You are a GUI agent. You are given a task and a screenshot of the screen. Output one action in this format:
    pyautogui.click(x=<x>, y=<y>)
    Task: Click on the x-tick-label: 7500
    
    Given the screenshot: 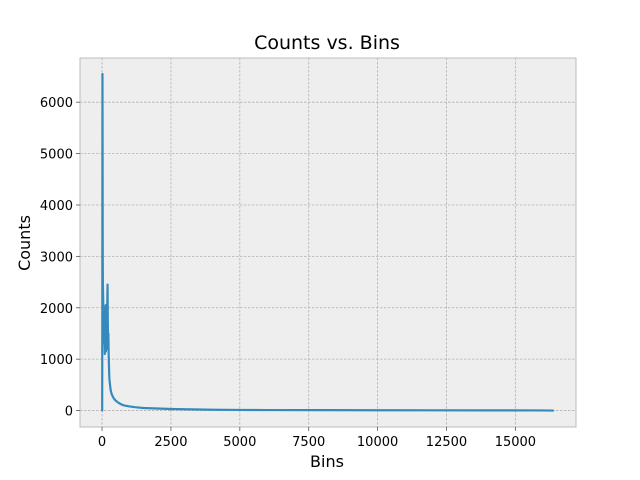 What is the action you would take?
    pyautogui.click(x=308, y=442)
    